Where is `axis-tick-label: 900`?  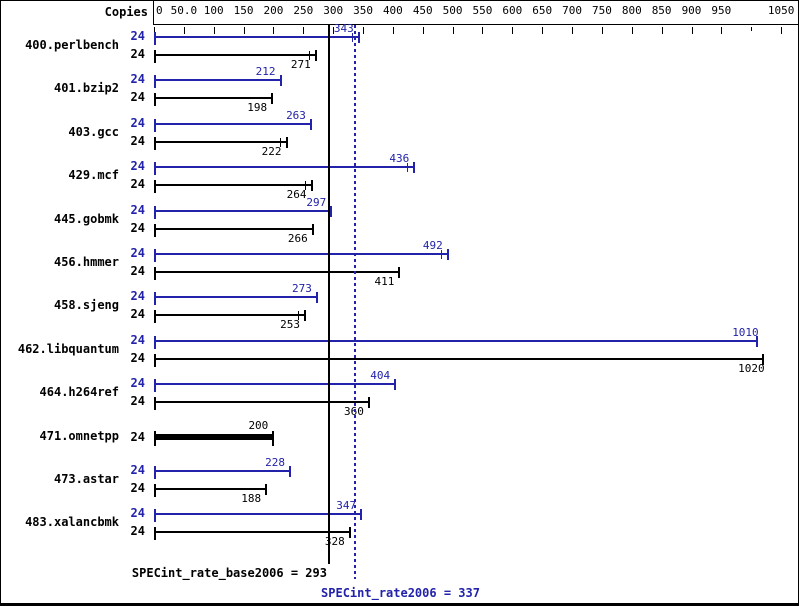
axis-tick-label: 900 is located at coordinates (691, 10).